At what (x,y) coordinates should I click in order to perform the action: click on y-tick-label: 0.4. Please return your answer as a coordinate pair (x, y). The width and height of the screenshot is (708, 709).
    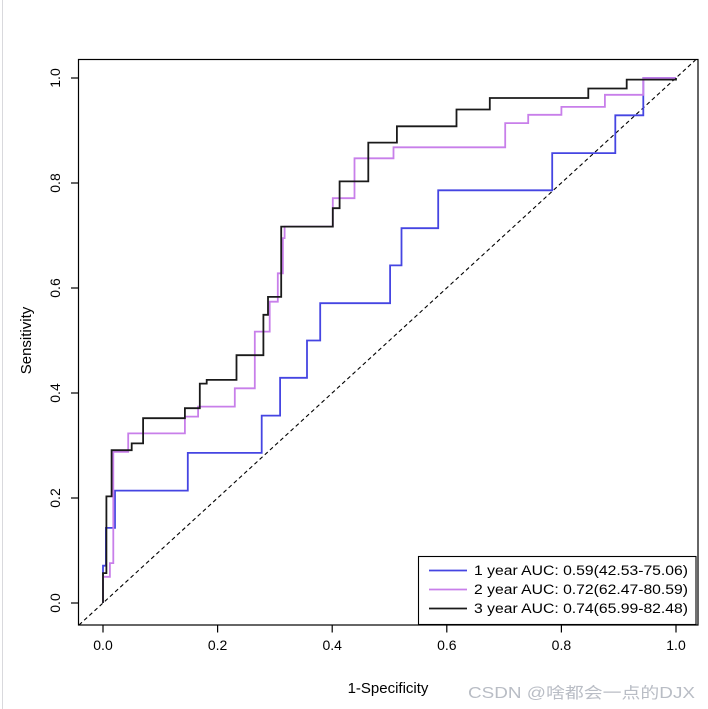
    Looking at the image, I should click on (55, 393).